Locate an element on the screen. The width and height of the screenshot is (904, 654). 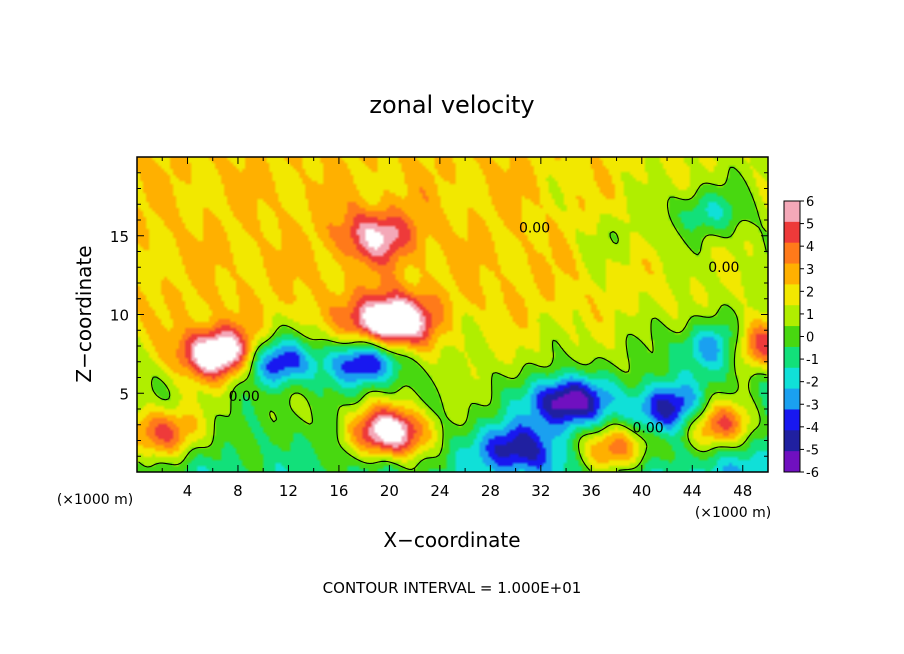
x-tick-label: 16 is located at coordinates (338, 491).